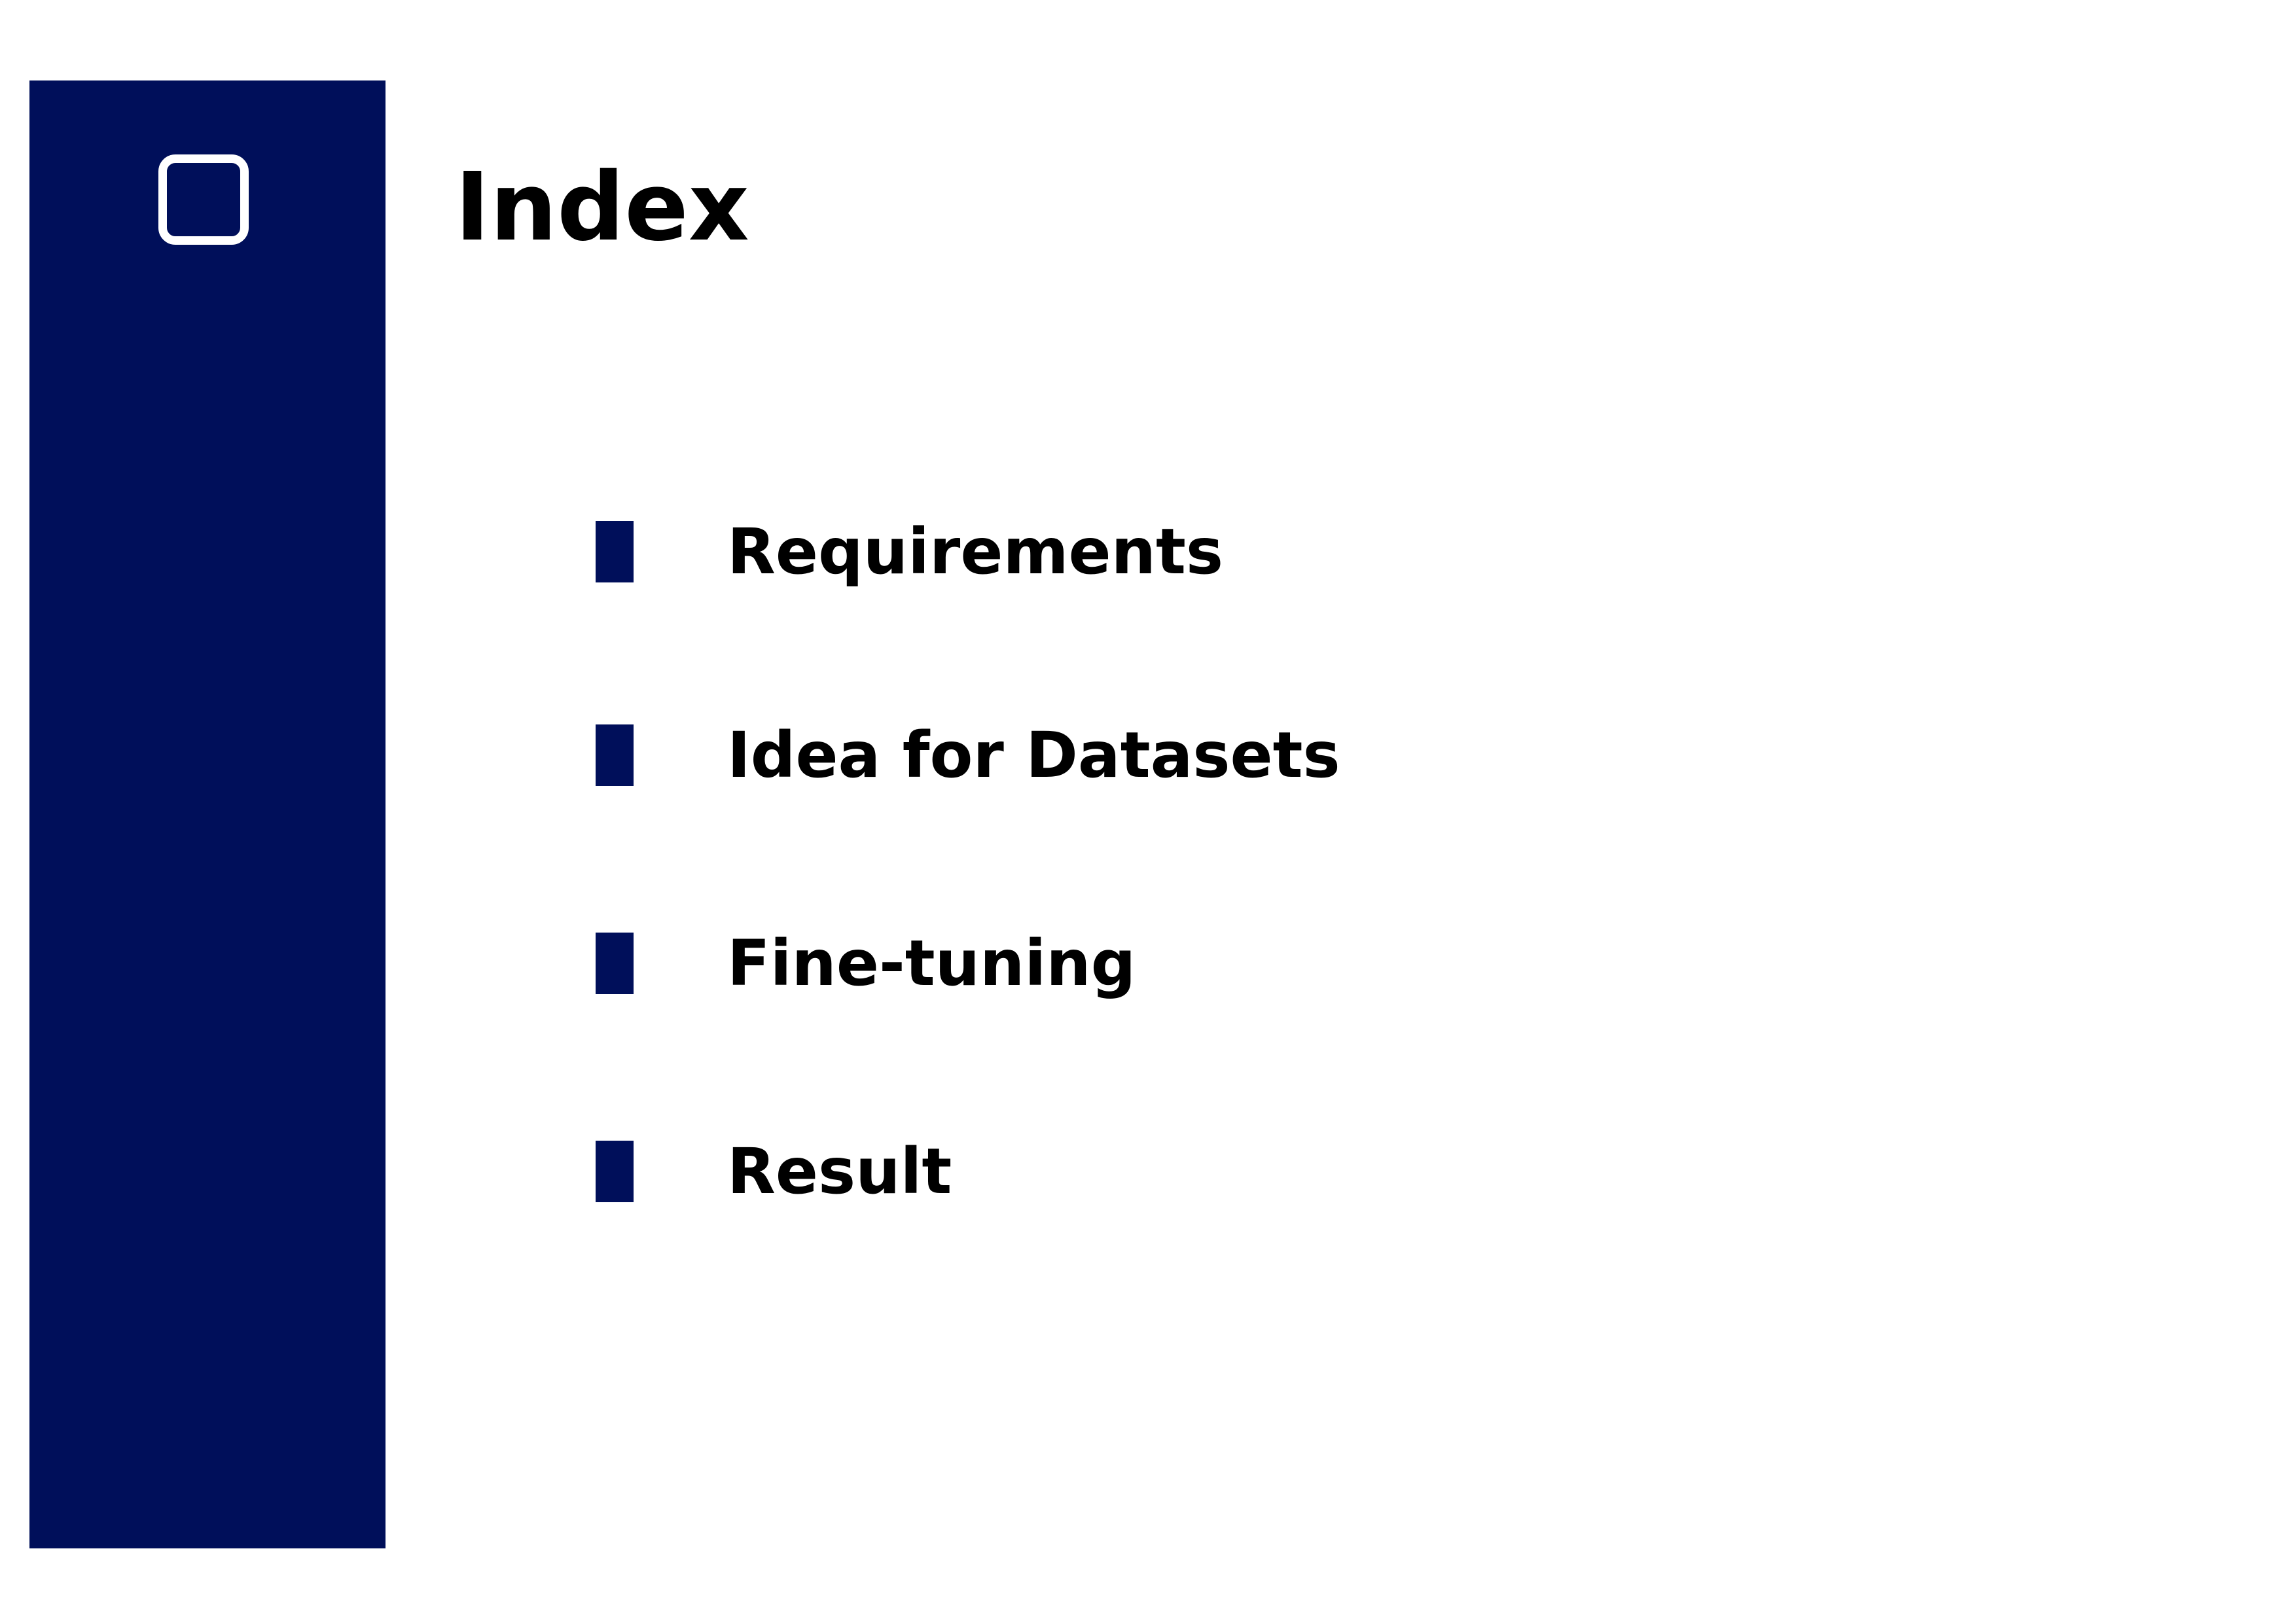 Image resolution: width=2296 pixels, height=1623 pixels. I want to click on page-title: Index, so click(602, 207).